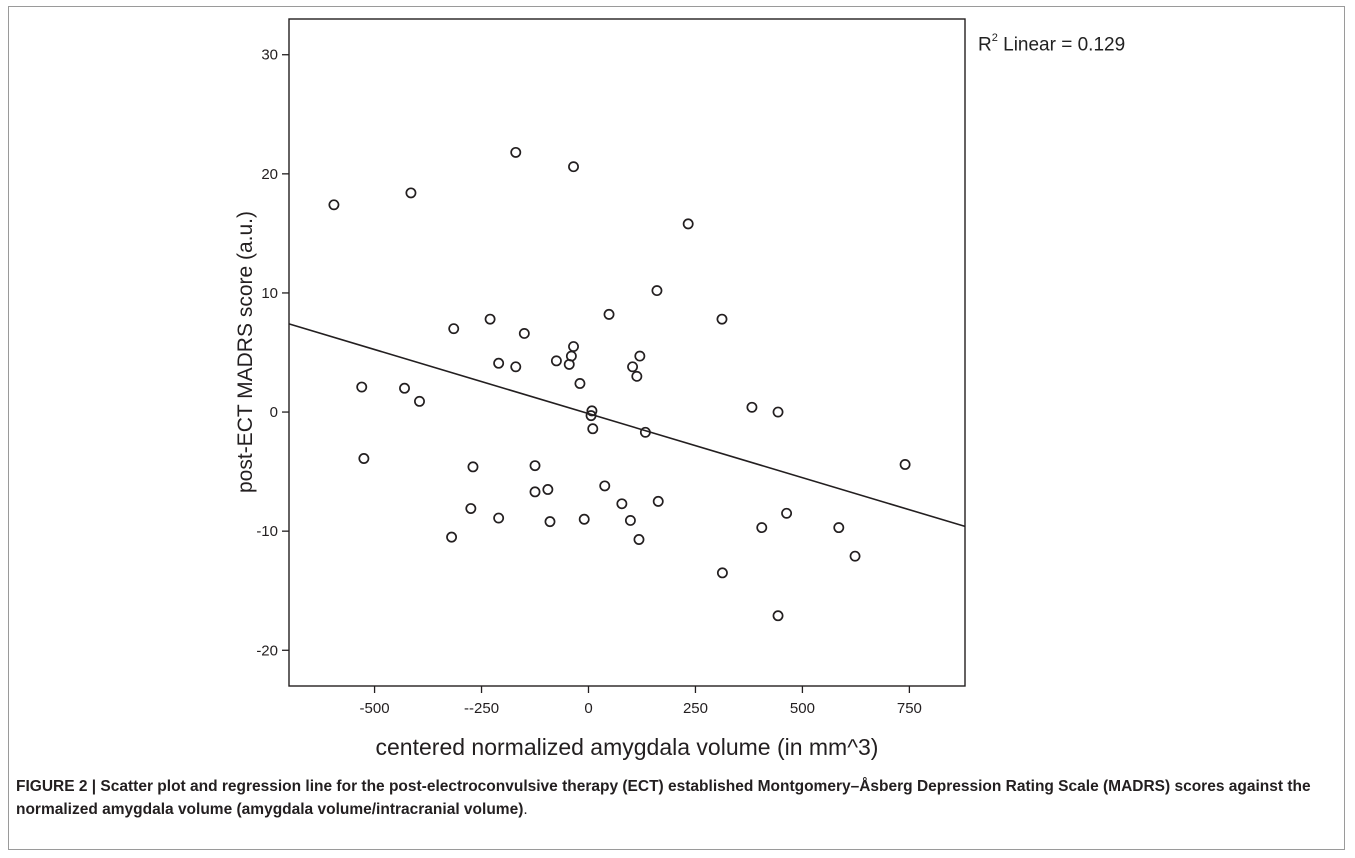 This screenshot has width=1355, height=858. Describe the element at coordinates (909, 708) in the screenshot. I see `x-tick-label: 750` at that location.